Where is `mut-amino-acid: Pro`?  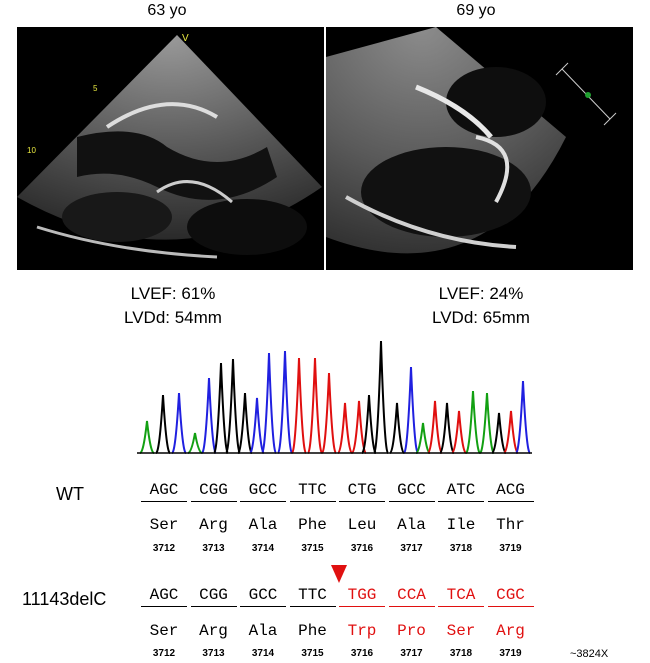 mut-amino-acid: Pro is located at coordinates (411, 631).